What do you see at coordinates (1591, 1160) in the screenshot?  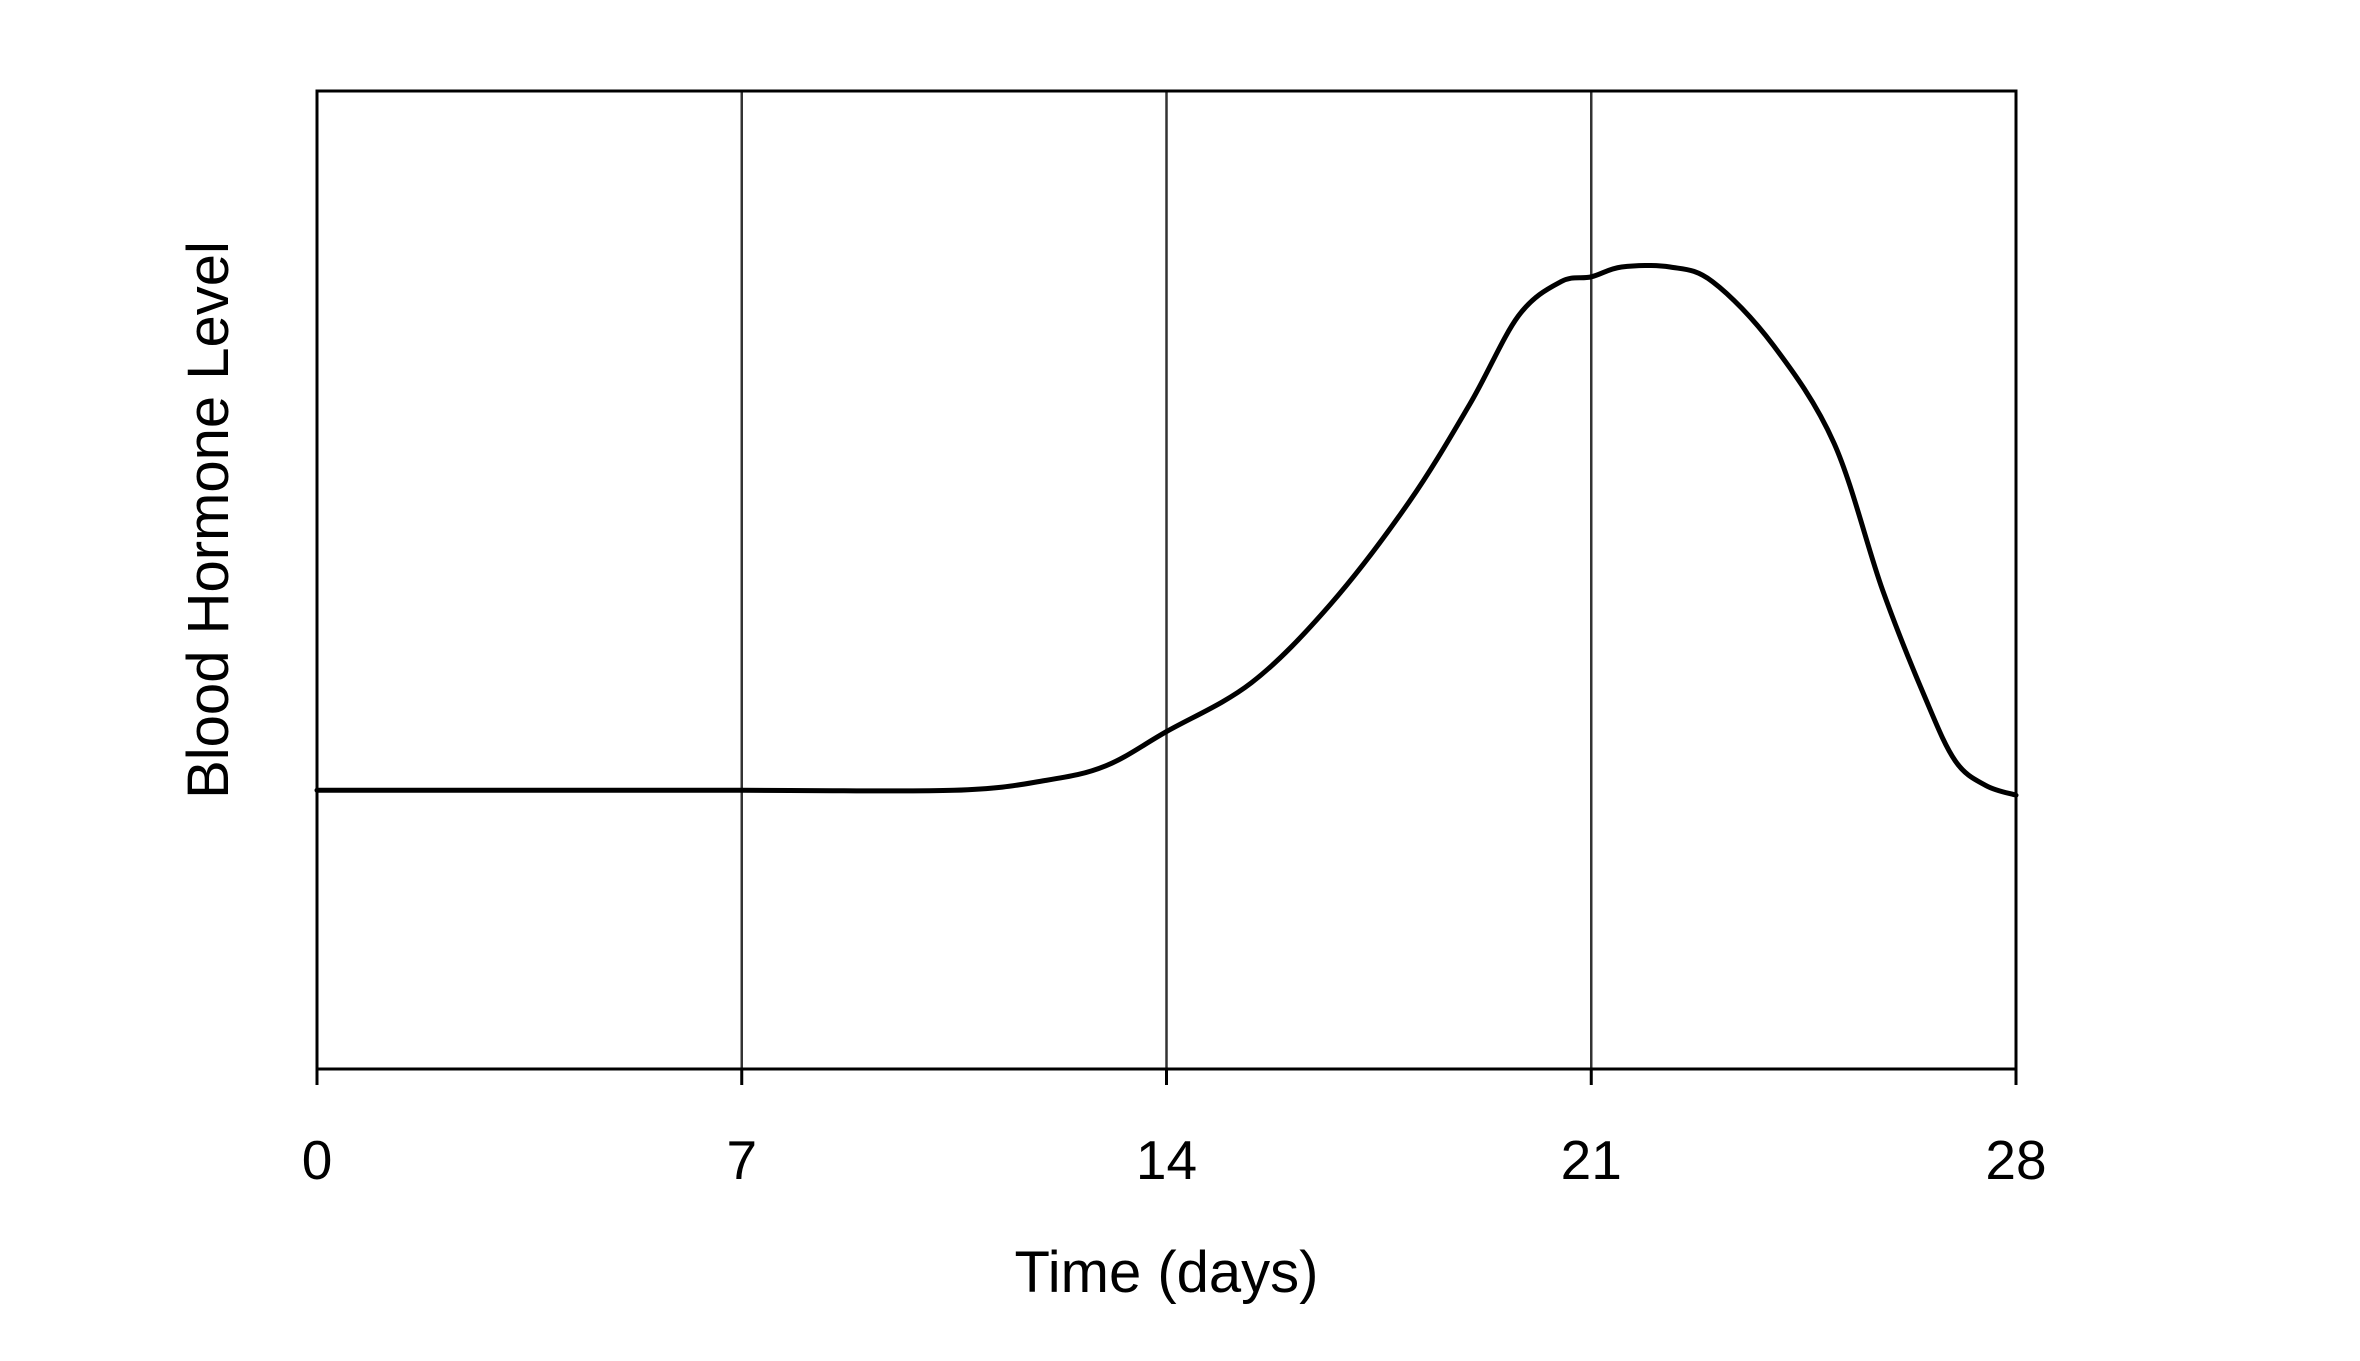 I see `x-tick-label: 21` at bounding box center [1591, 1160].